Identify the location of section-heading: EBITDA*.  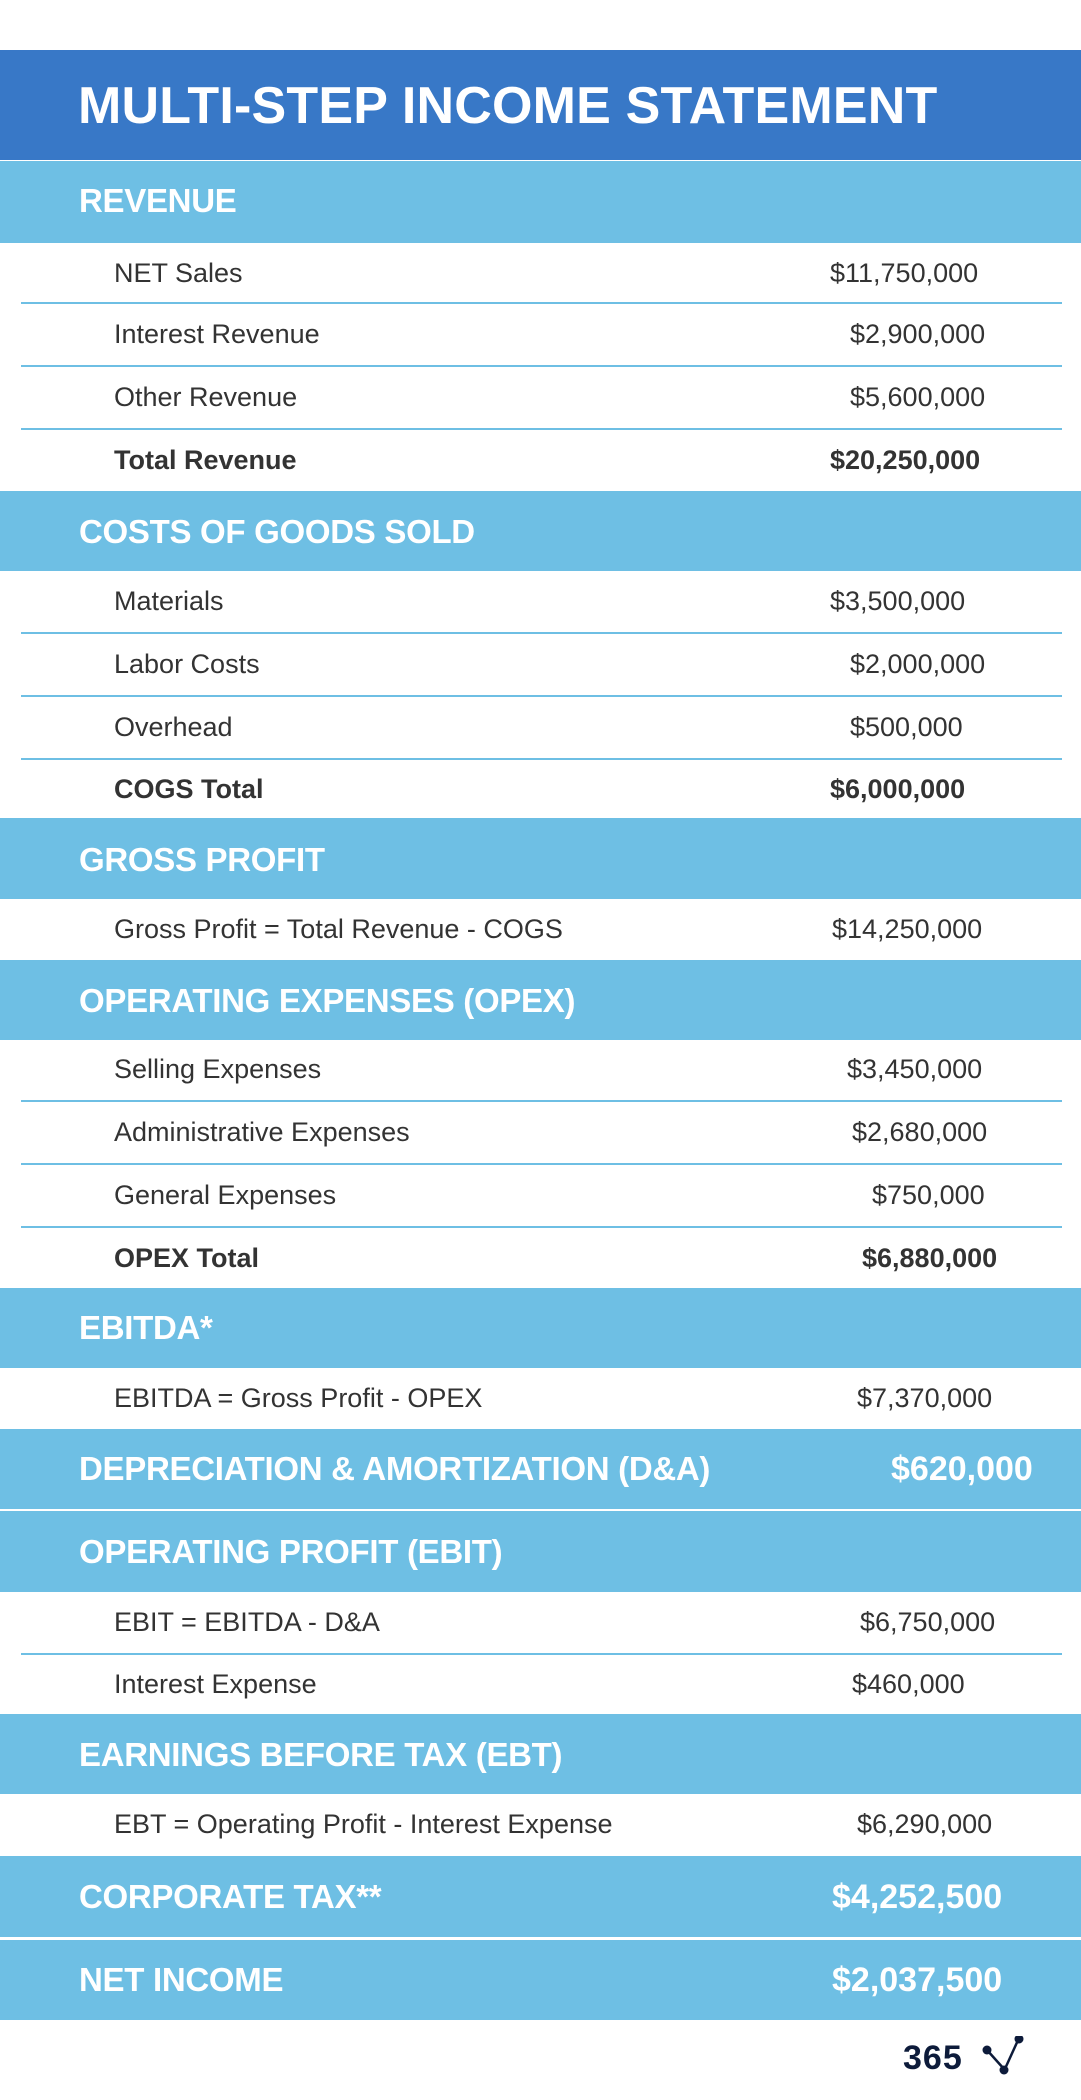
(146, 1327).